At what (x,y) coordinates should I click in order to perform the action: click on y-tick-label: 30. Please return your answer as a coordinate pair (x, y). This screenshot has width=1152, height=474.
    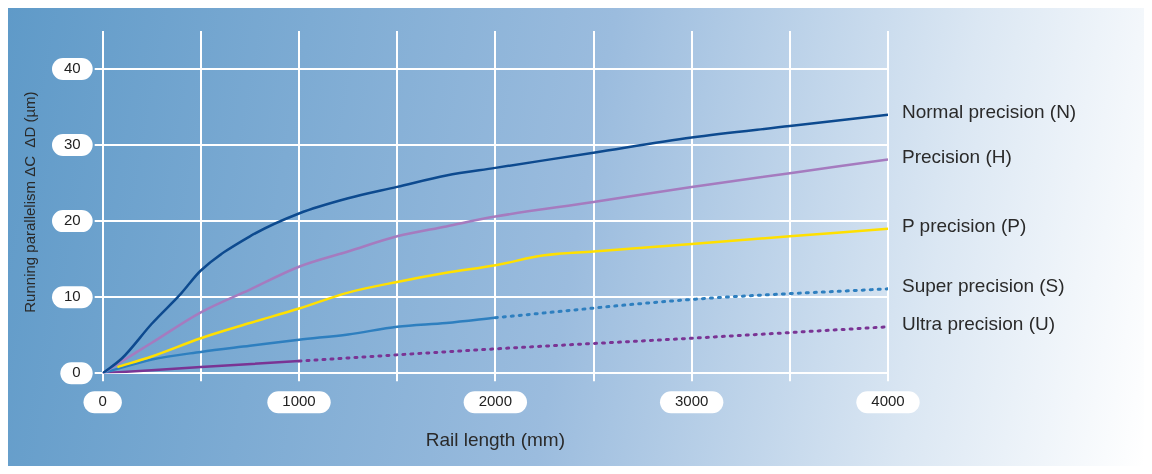
    Looking at the image, I should click on (72, 144).